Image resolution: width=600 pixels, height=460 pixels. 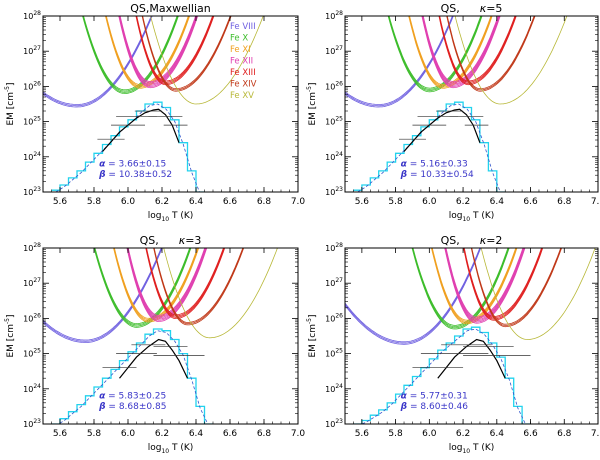 I want to click on chart-title: QS,Maxwellian, so click(x=170, y=8).